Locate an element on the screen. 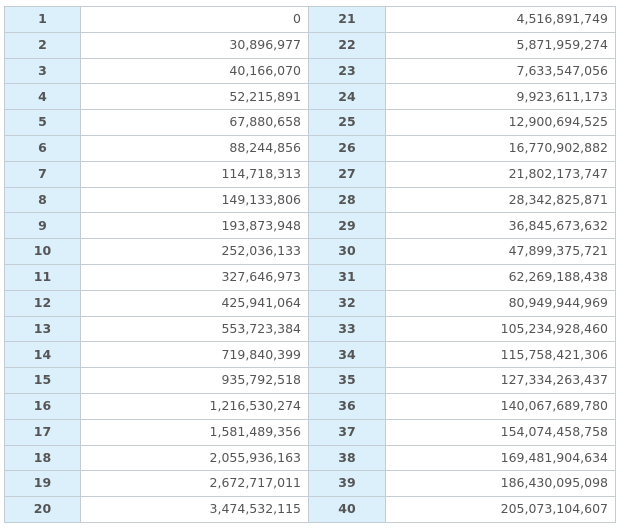  table-row: 15 935,792,518 35 127,334,263,437 is located at coordinates (310, 380).